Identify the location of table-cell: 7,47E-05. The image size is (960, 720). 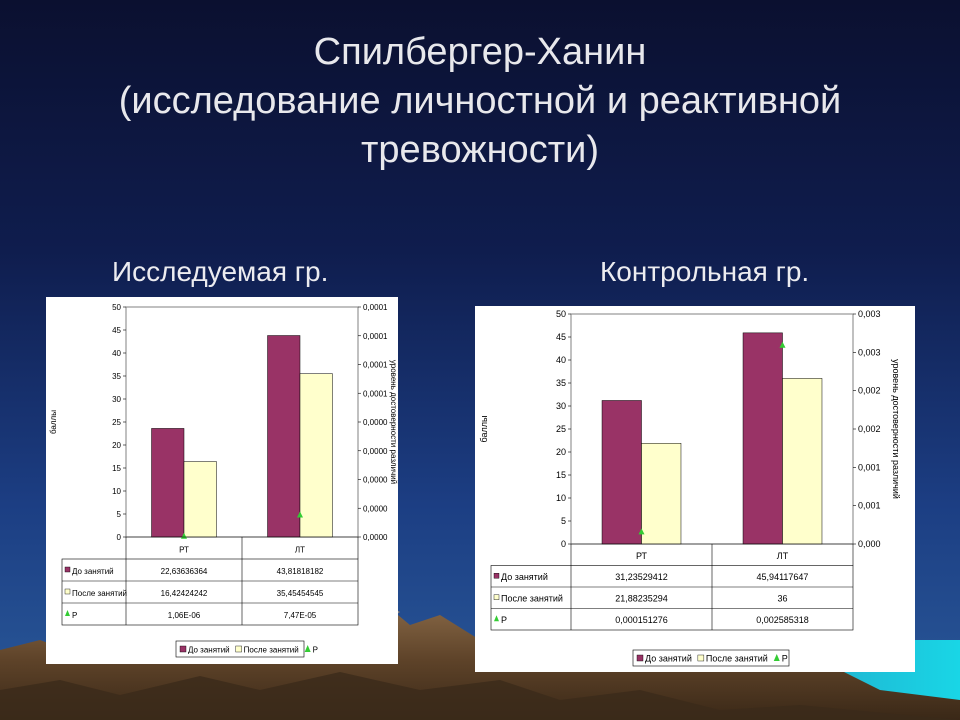
(300, 615).